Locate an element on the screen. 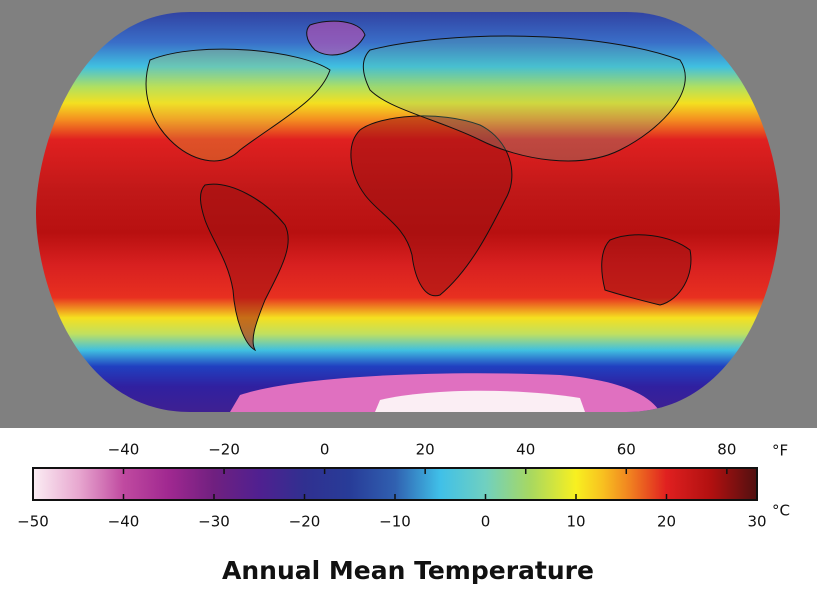 This screenshot has height=600, width=817. fahrenheit-tick-label: 80 is located at coordinates (726, 450).